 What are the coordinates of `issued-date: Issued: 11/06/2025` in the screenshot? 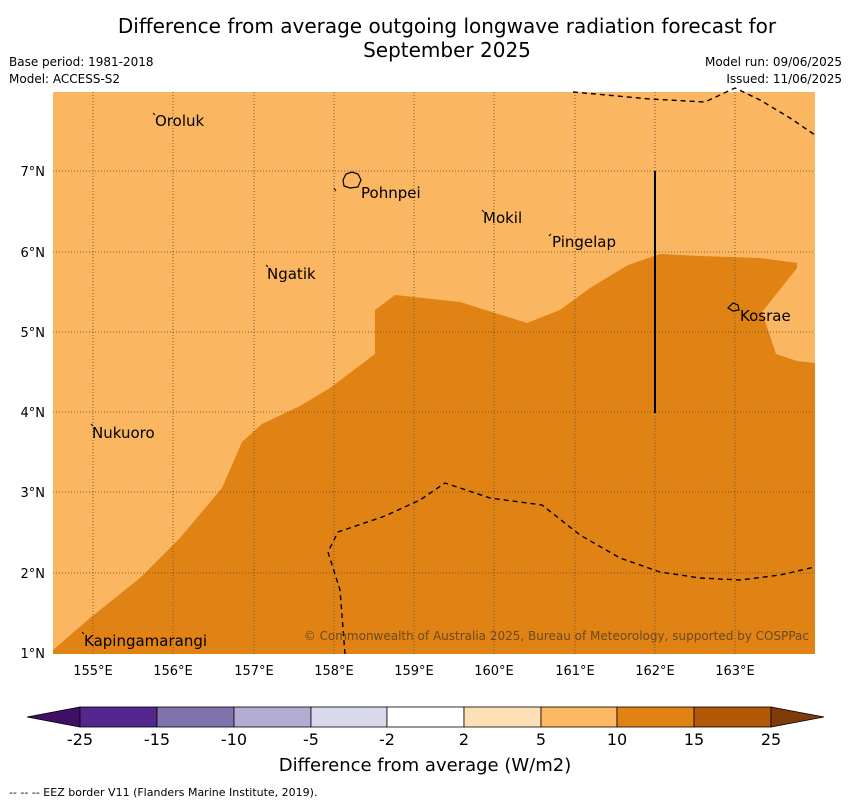 It's located at (784, 79).